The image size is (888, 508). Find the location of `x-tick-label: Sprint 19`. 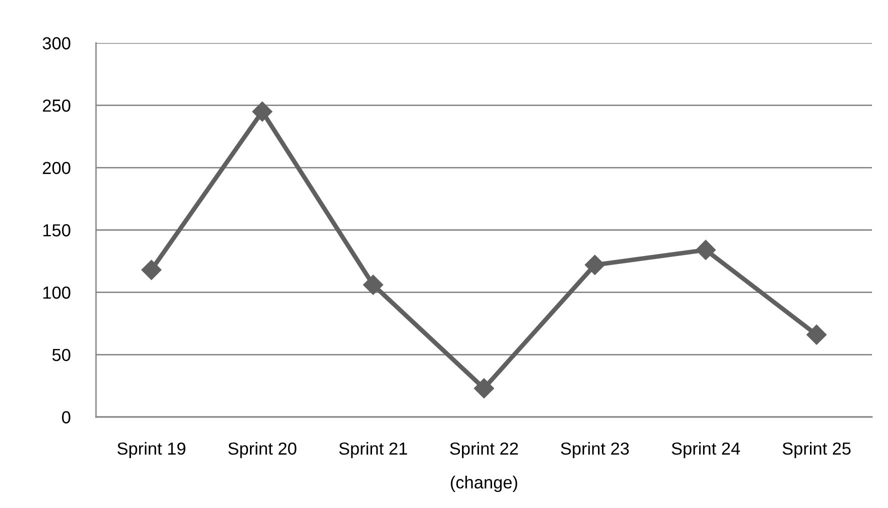

x-tick-label: Sprint 19 is located at coordinates (151, 450).